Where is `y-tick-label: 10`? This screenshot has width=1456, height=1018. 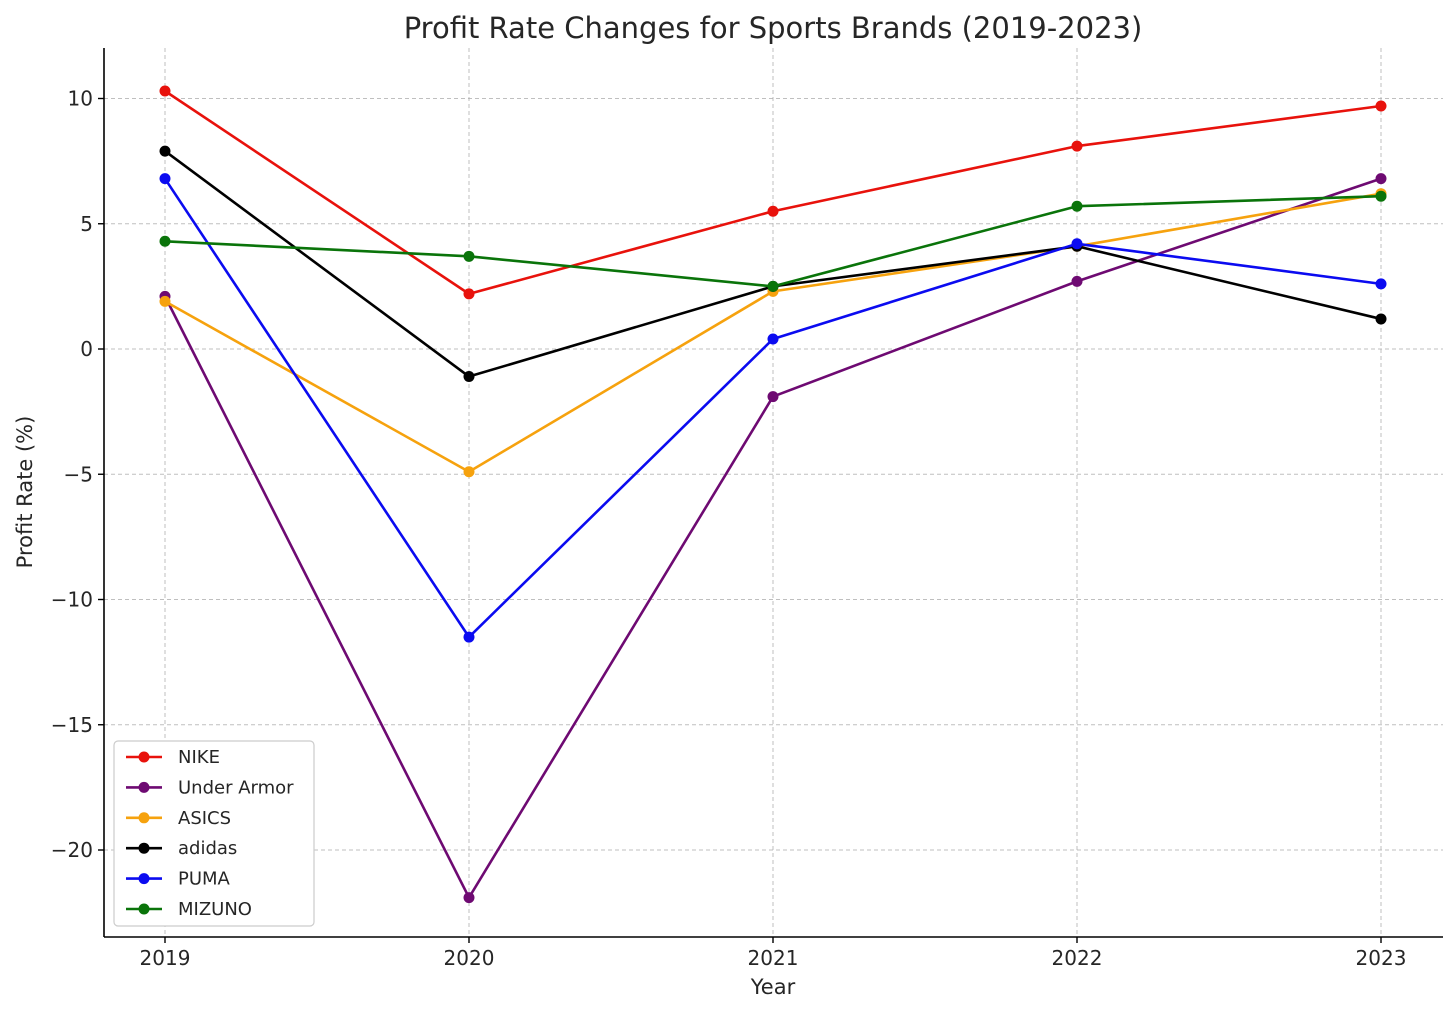 y-tick-label: 10 is located at coordinates (80, 99).